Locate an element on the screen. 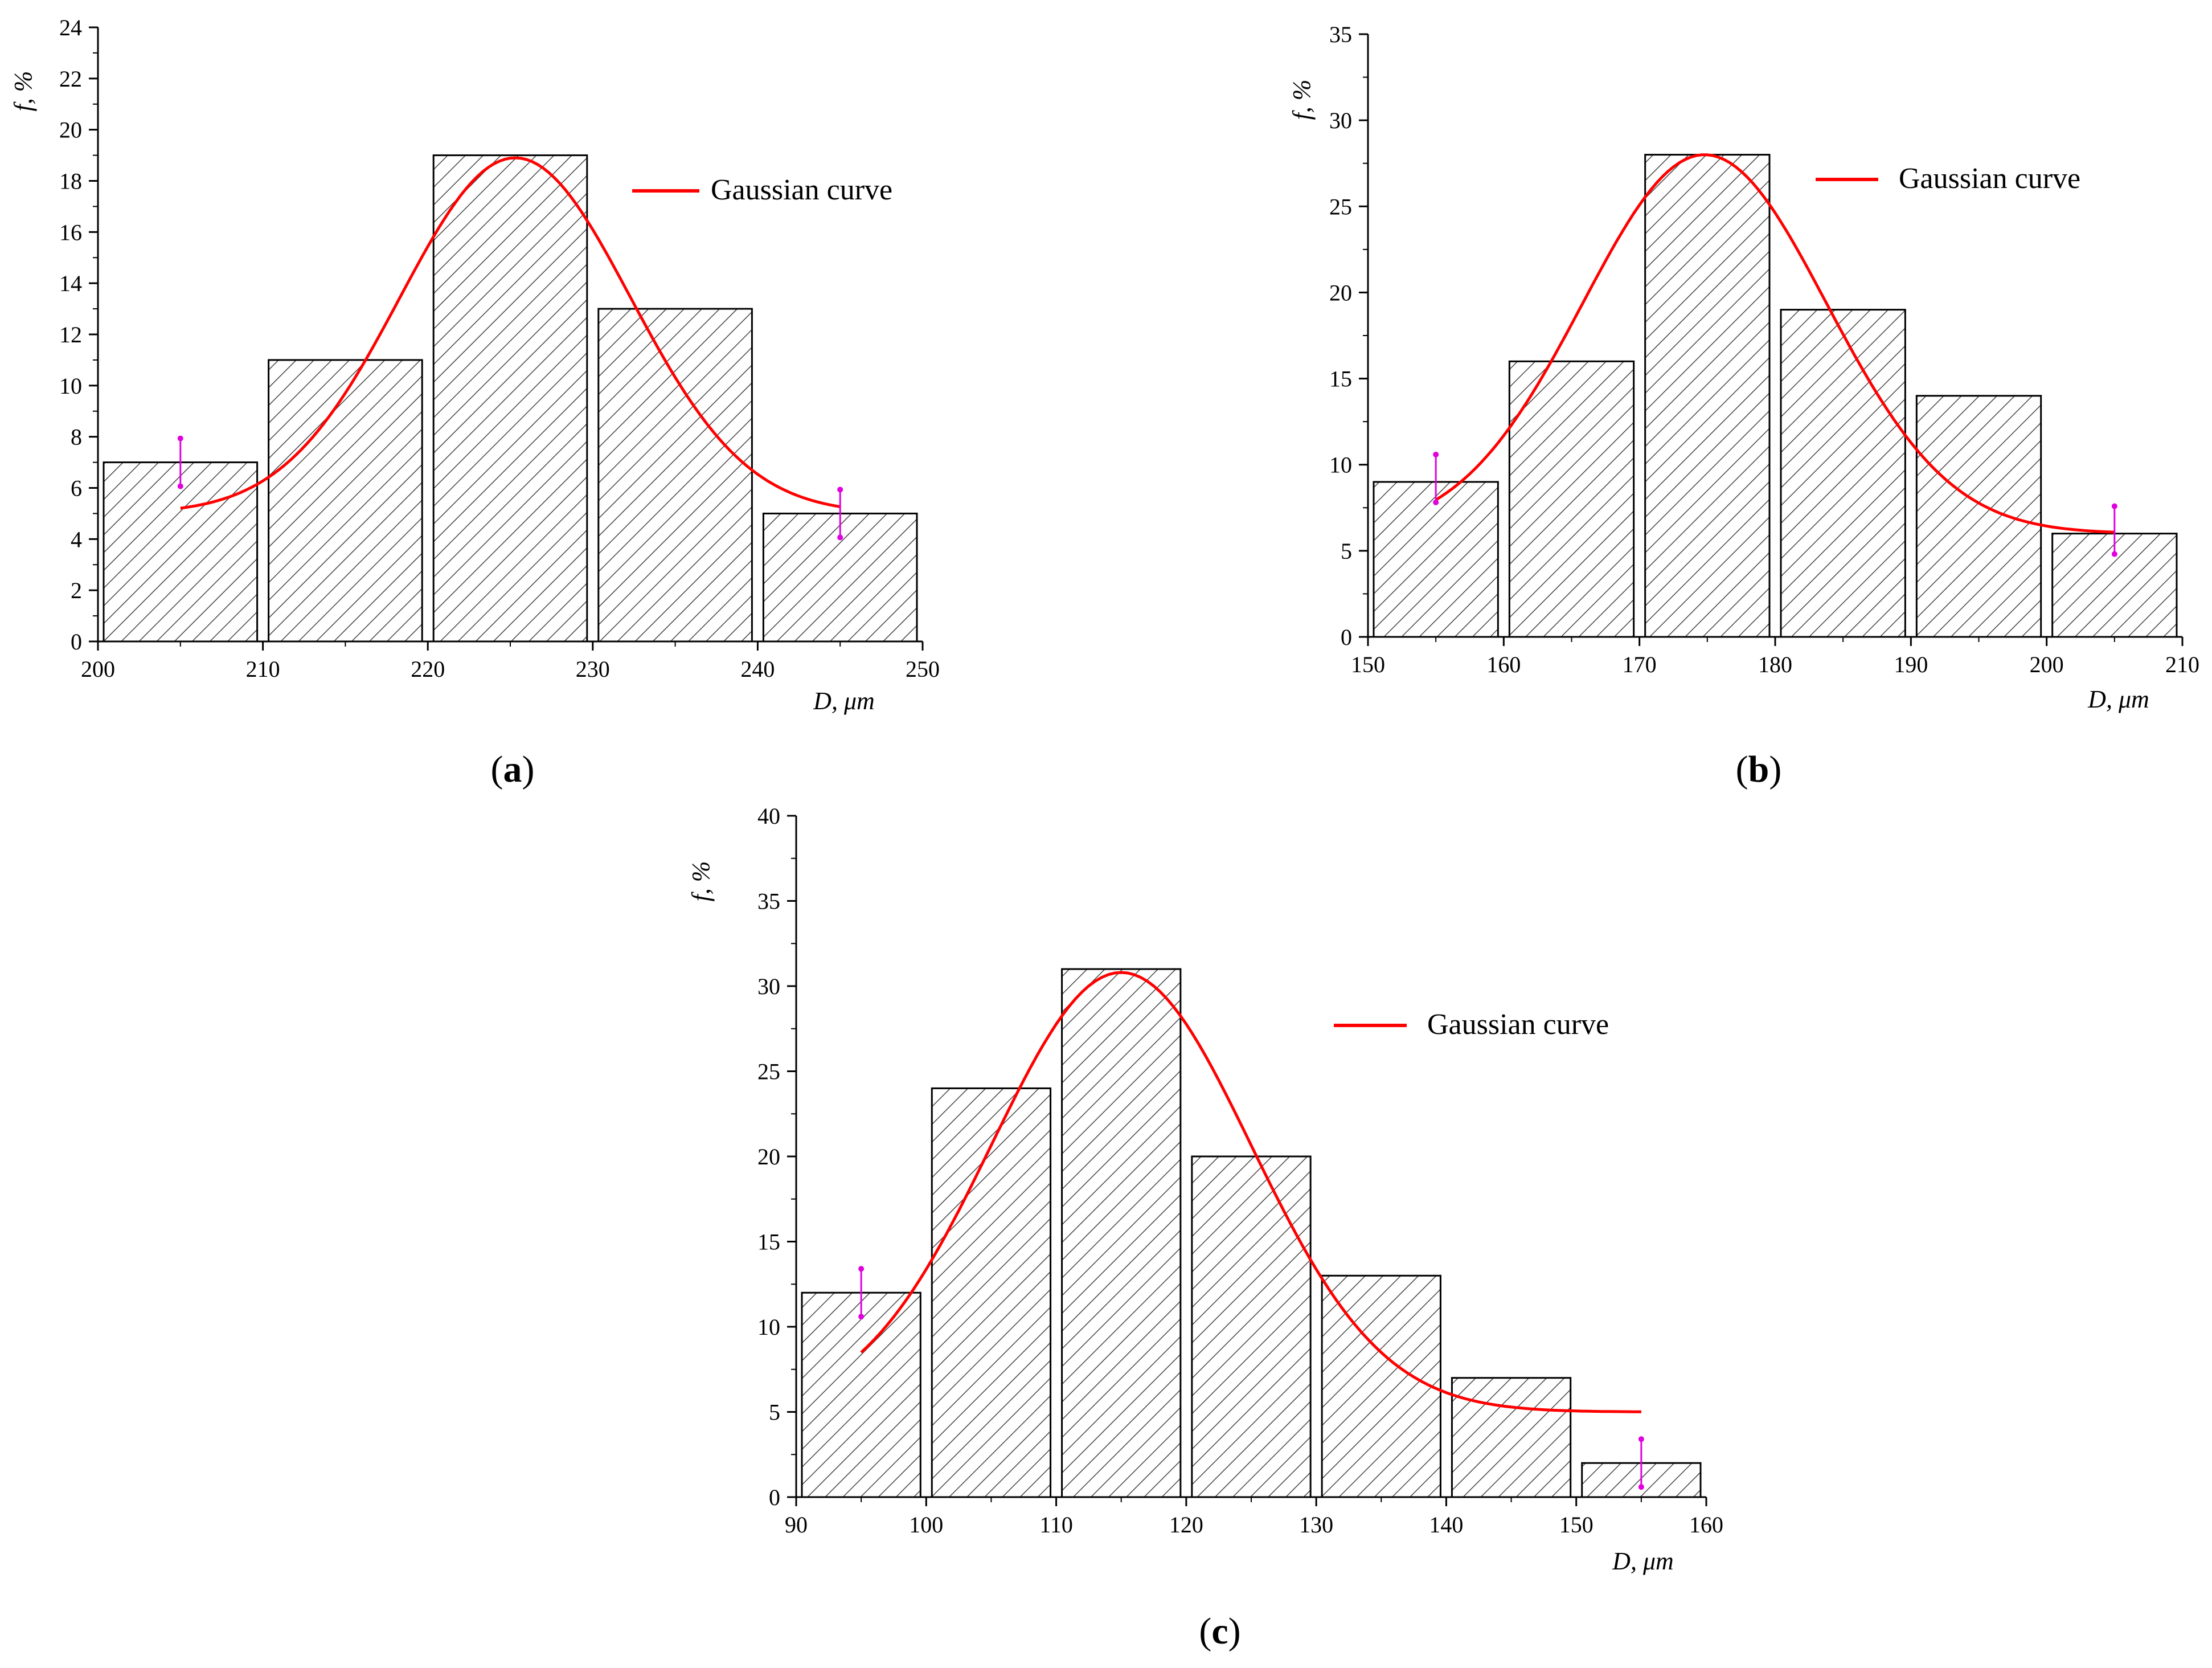 This screenshot has width=2212, height=1668. x-tick-label: 170 is located at coordinates (1640, 664).